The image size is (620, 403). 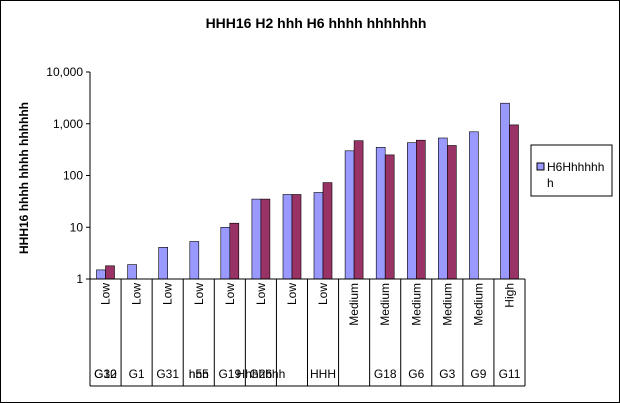 I want to click on group-label: G19, so click(x=229, y=374).